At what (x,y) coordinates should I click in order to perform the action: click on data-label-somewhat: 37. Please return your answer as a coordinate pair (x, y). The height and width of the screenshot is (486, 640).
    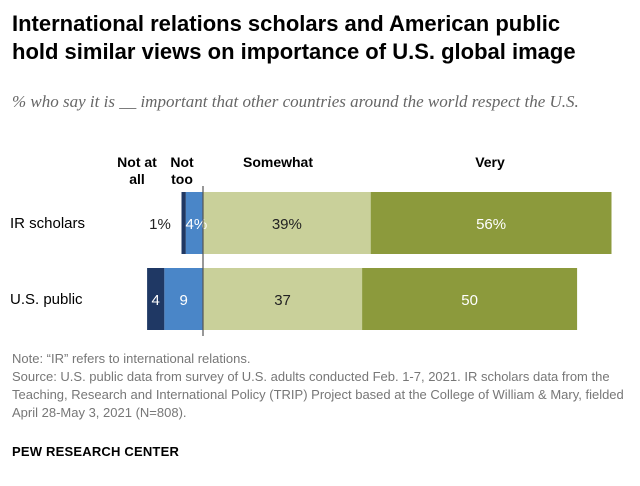
    Looking at the image, I should click on (282, 300).